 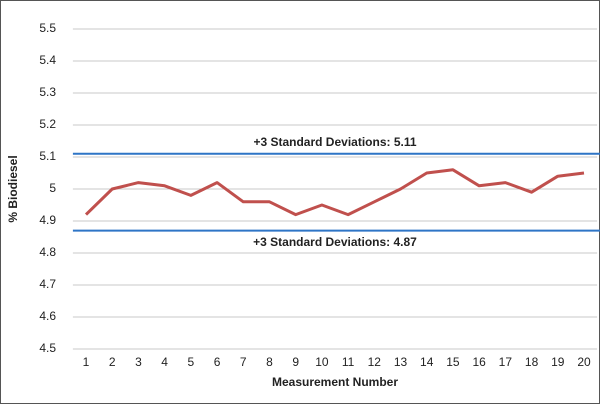 What do you see at coordinates (47, 92) in the screenshot?
I see `y-tick-label: 5.3` at bounding box center [47, 92].